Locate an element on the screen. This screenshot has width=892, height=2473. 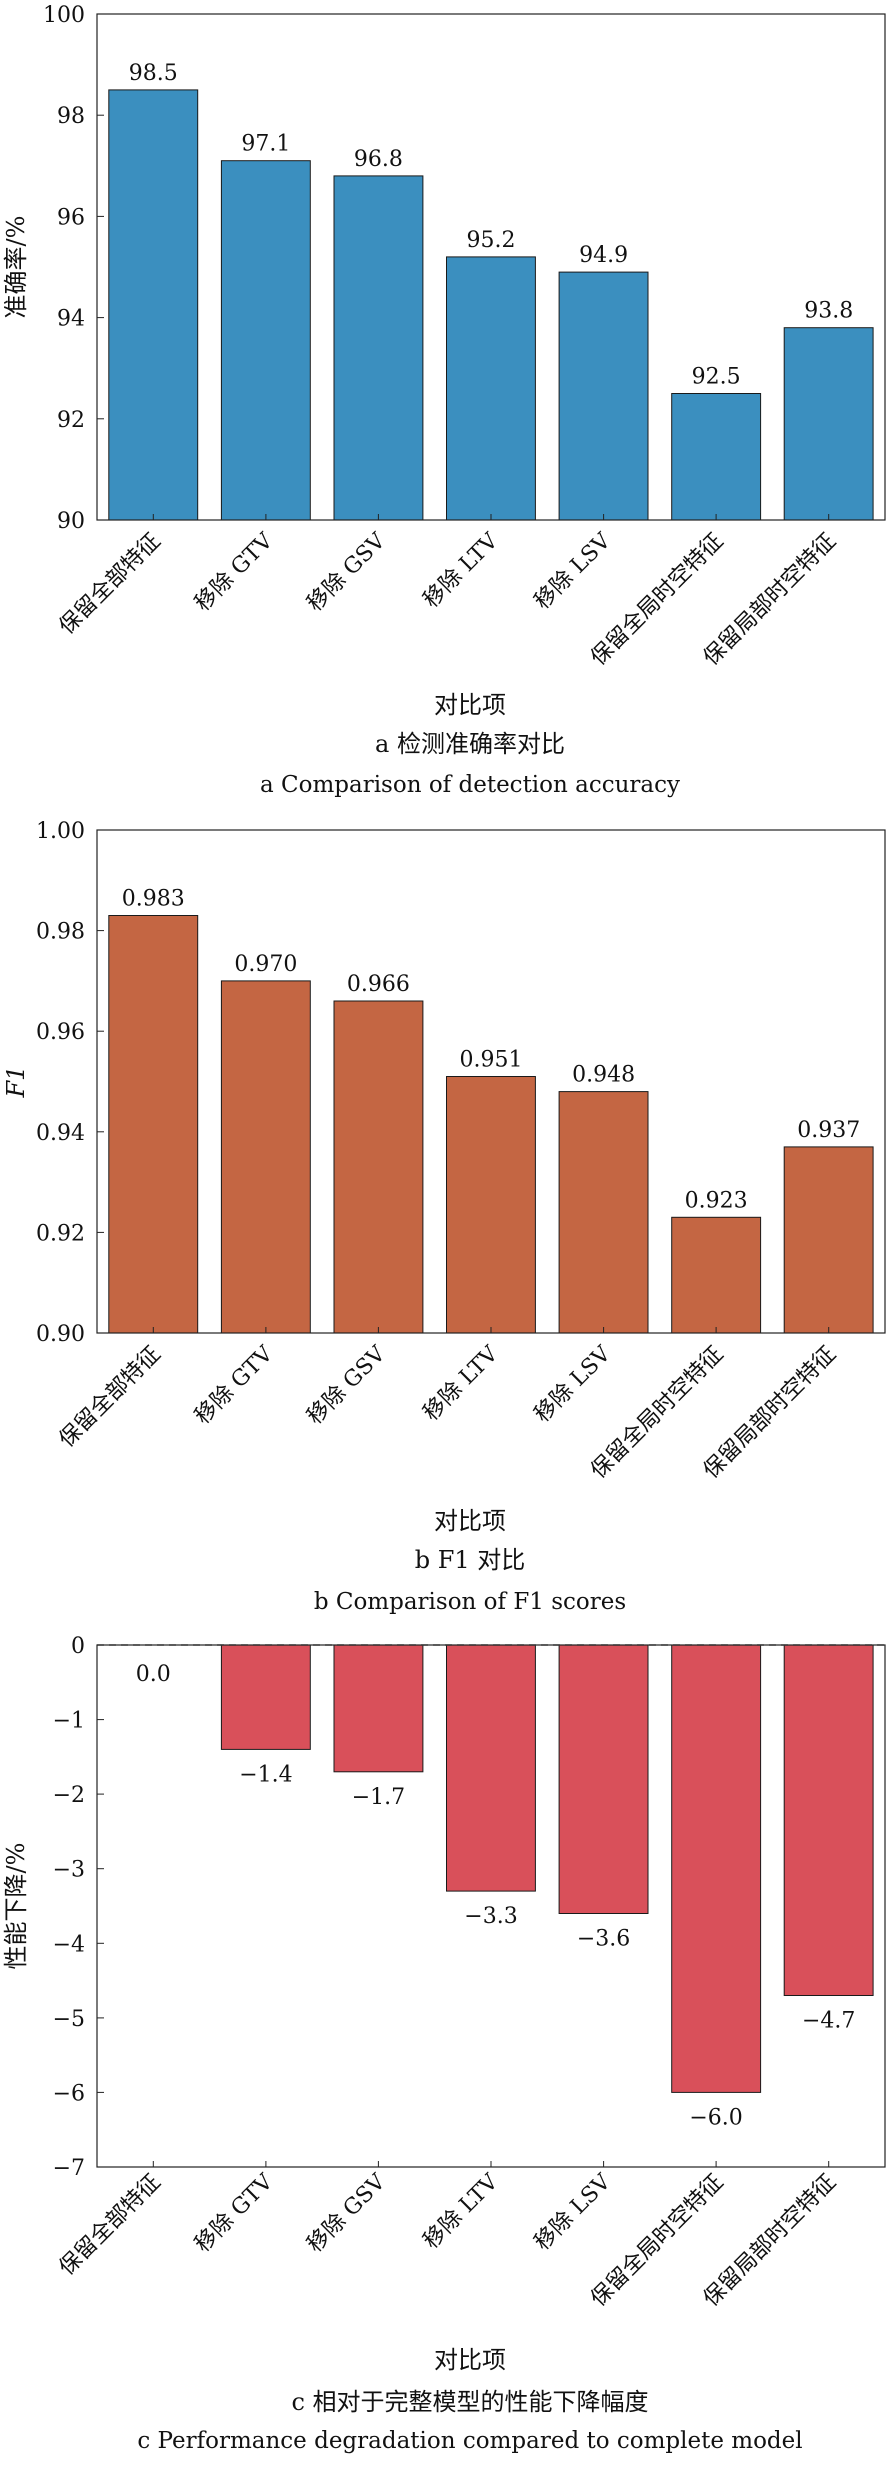
caption-cn: c 相对于完整模型的性能下降幅度 is located at coordinates (469, 2402).